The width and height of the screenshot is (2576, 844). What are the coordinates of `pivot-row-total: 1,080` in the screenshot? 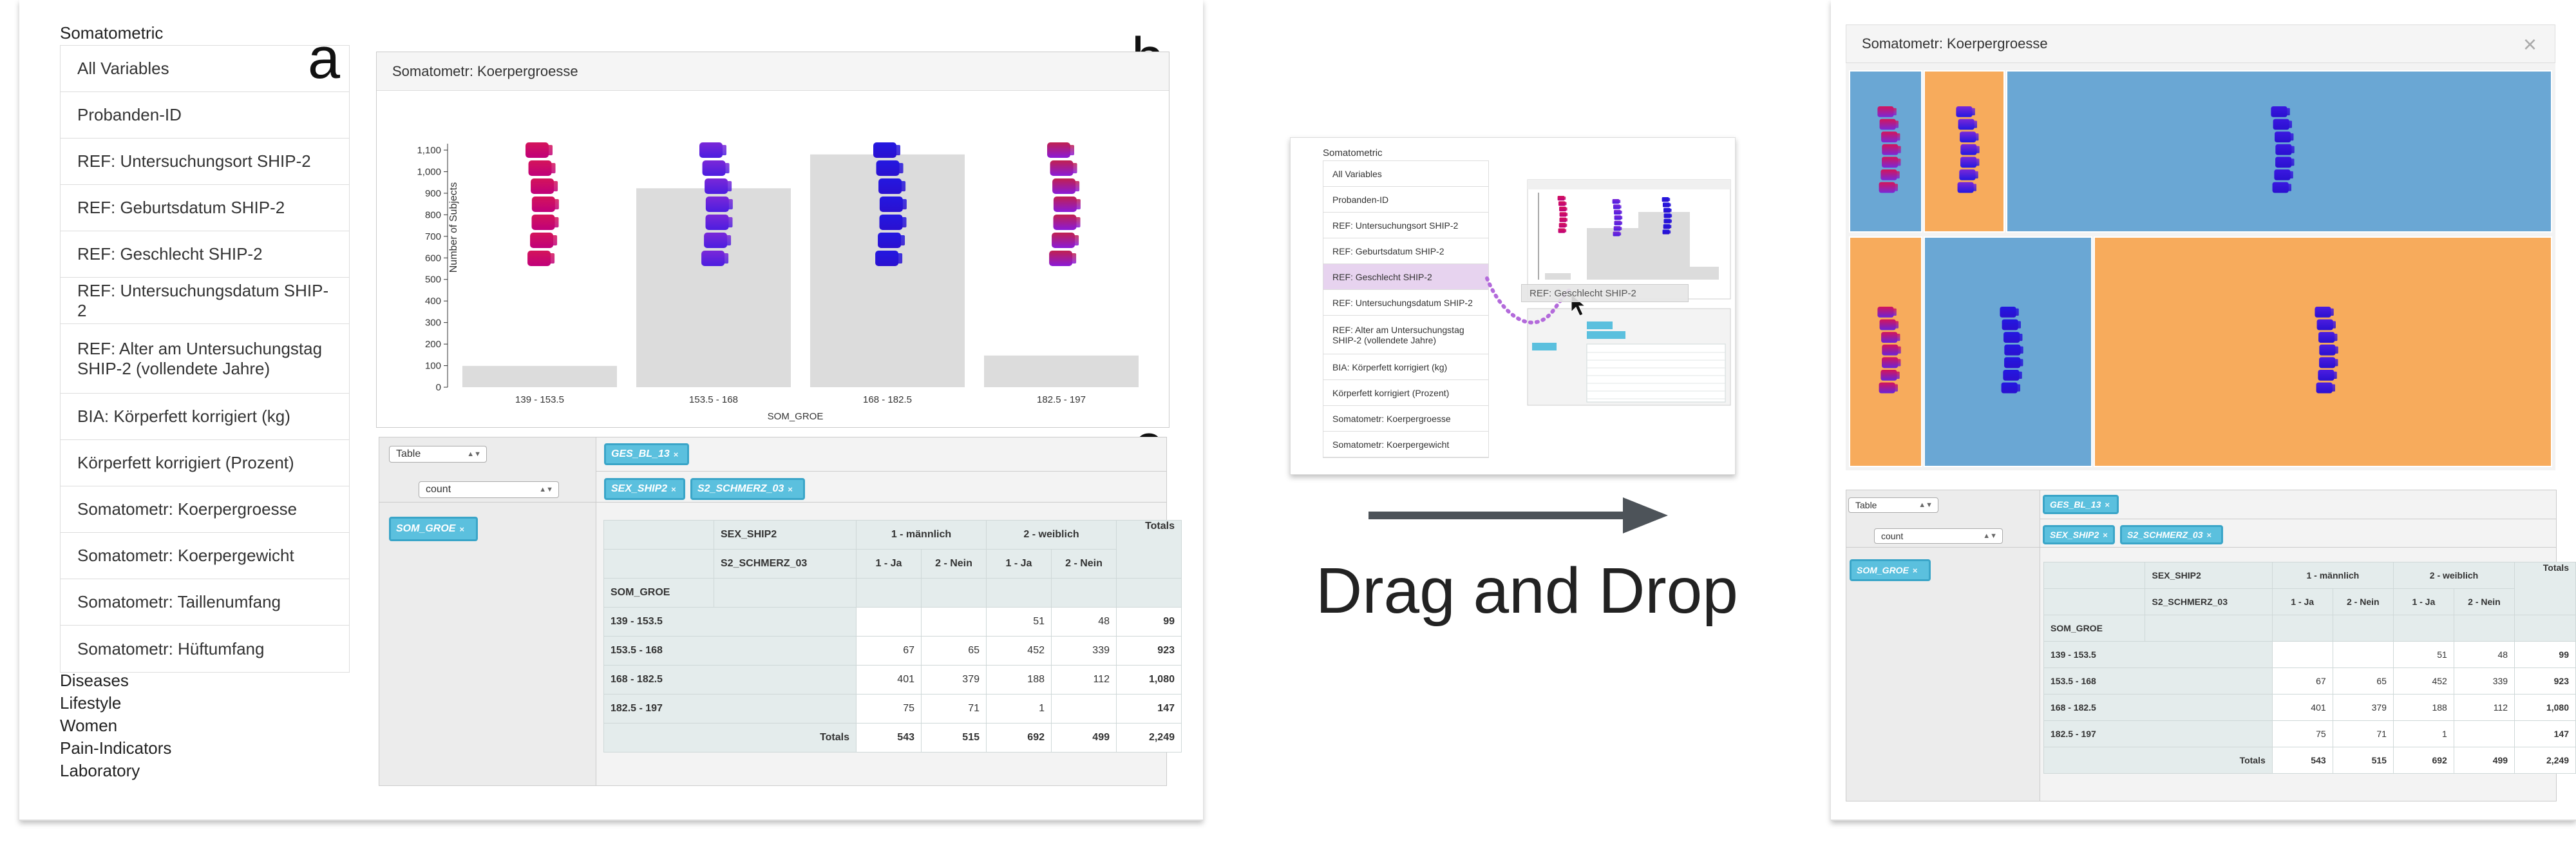 It's located at (2545, 707).